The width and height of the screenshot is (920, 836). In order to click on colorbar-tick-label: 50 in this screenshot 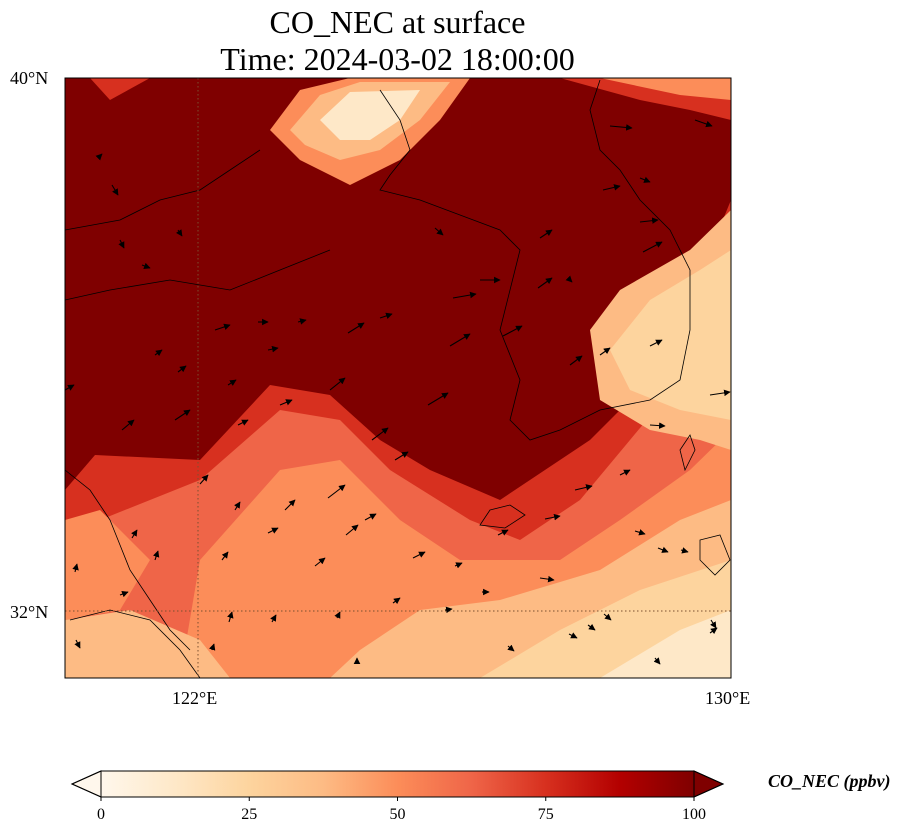, I will do `click(397, 814)`.